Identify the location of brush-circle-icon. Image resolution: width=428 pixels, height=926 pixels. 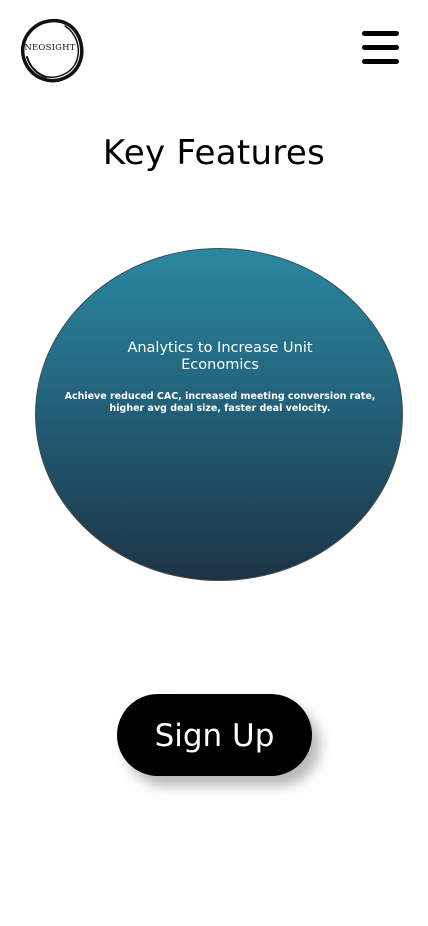
(52, 50).